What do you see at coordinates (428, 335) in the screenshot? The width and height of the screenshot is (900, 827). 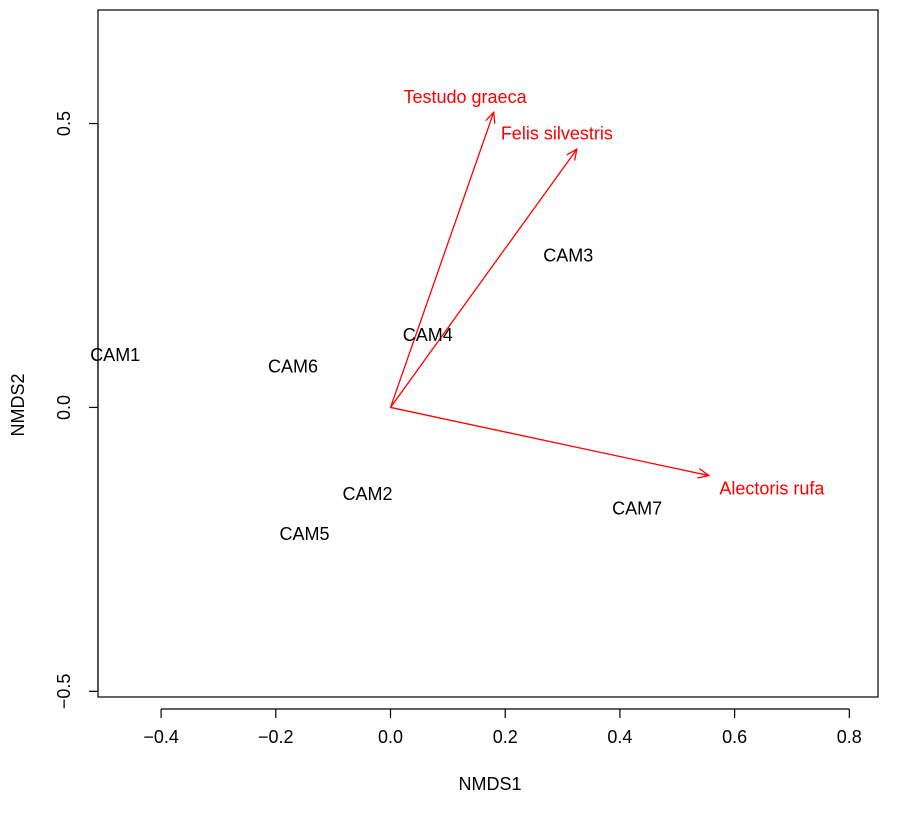 I see `site-point-label: CAM4` at bounding box center [428, 335].